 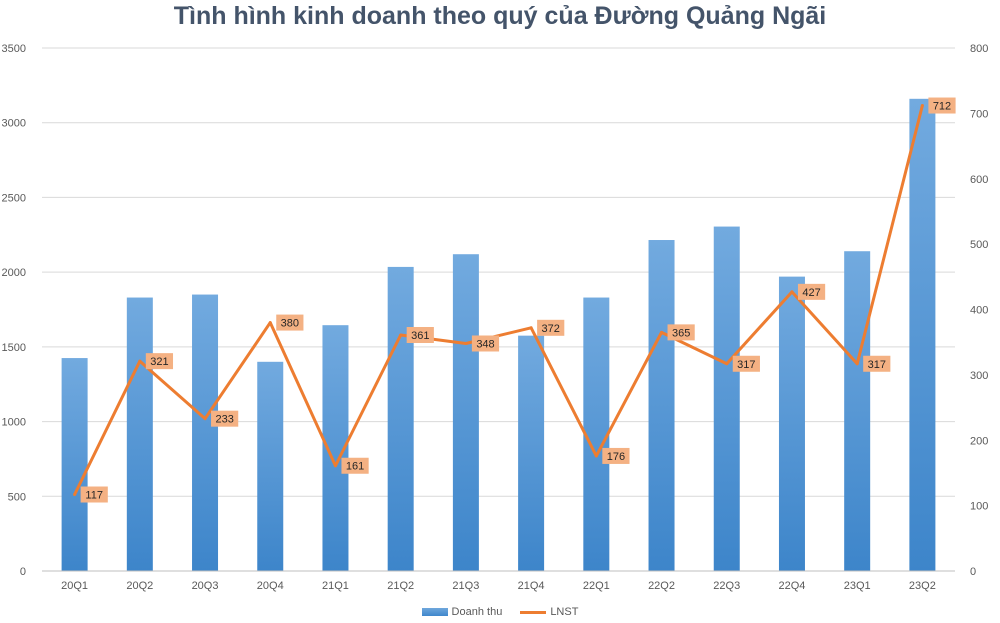 I want to click on y-left-tick-label: 3500, so click(x=14, y=49).